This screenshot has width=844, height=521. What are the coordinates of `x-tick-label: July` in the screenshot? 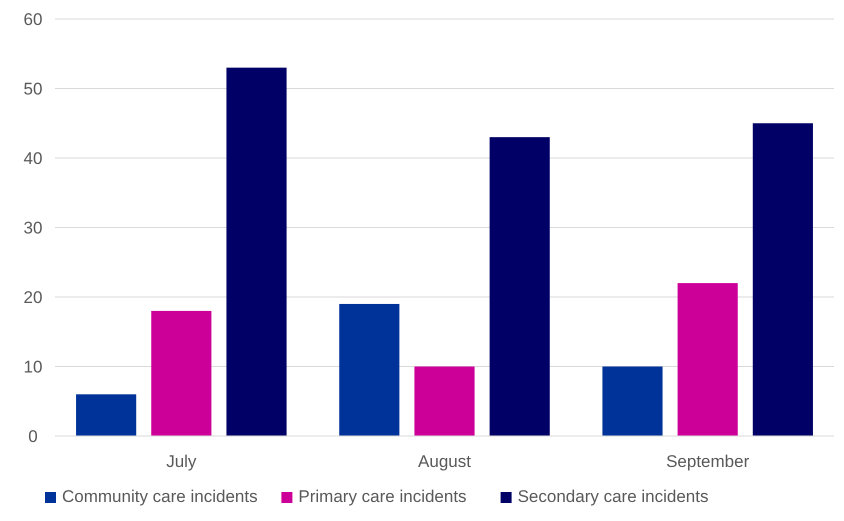 It's located at (181, 461).